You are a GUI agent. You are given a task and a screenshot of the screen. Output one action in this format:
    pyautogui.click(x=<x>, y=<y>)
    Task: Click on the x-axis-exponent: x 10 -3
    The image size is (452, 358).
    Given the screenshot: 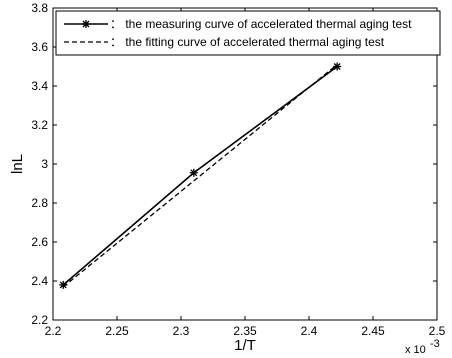 What is the action you would take?
    pyautogui.click(x=422, y=347)
    